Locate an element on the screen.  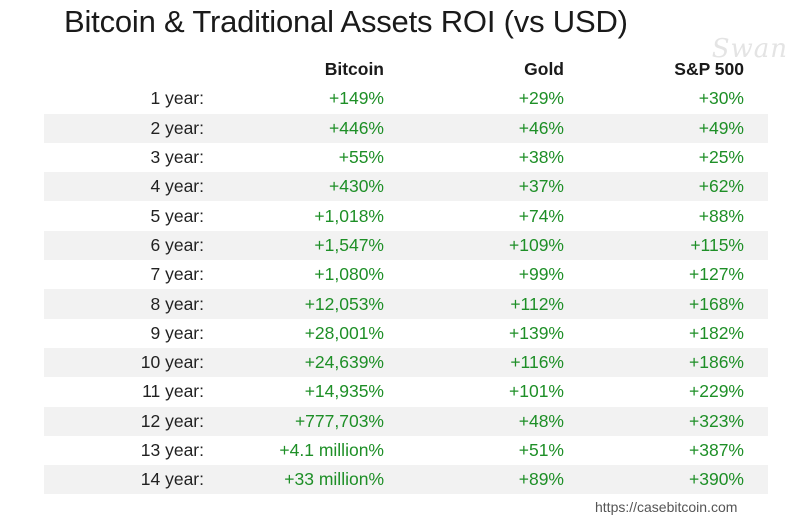
sp500-roi-cell: +182% is located at coordinates (716, 332).